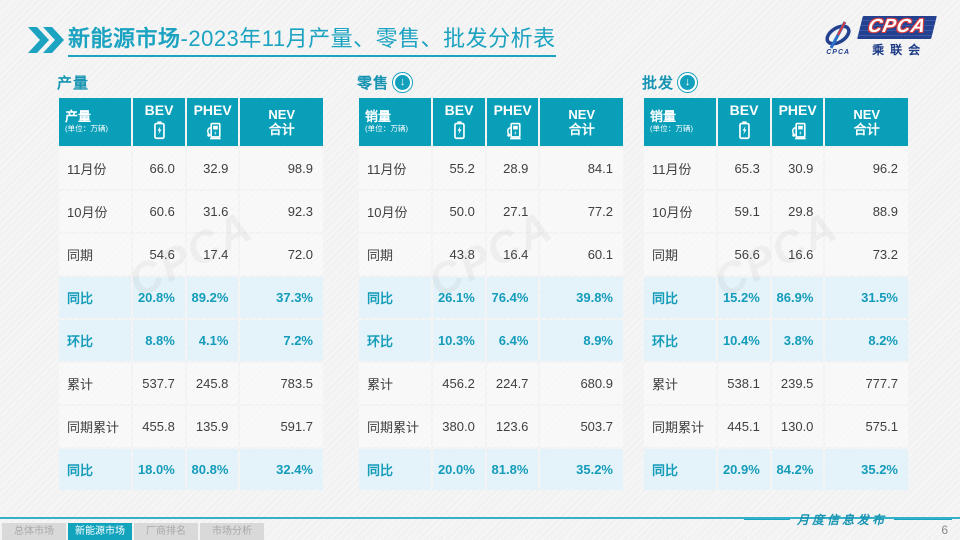 This screenshot has height=540, width=960. Describe the element at coordinates (944, 530) in the screenshot. I see `page-number: 6` at that location.